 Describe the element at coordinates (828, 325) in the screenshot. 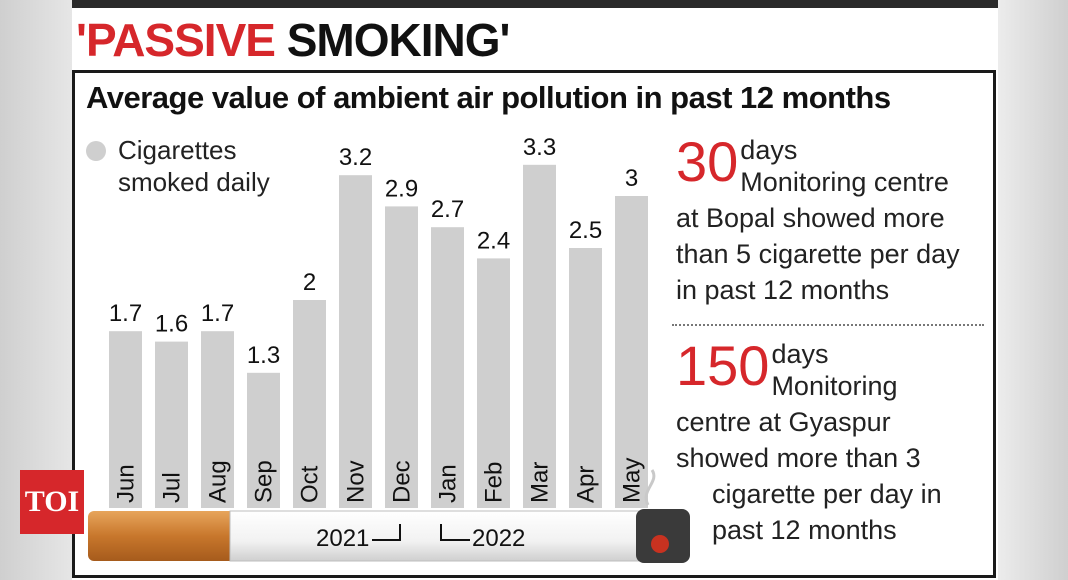

I see `stat-divider` at that location.